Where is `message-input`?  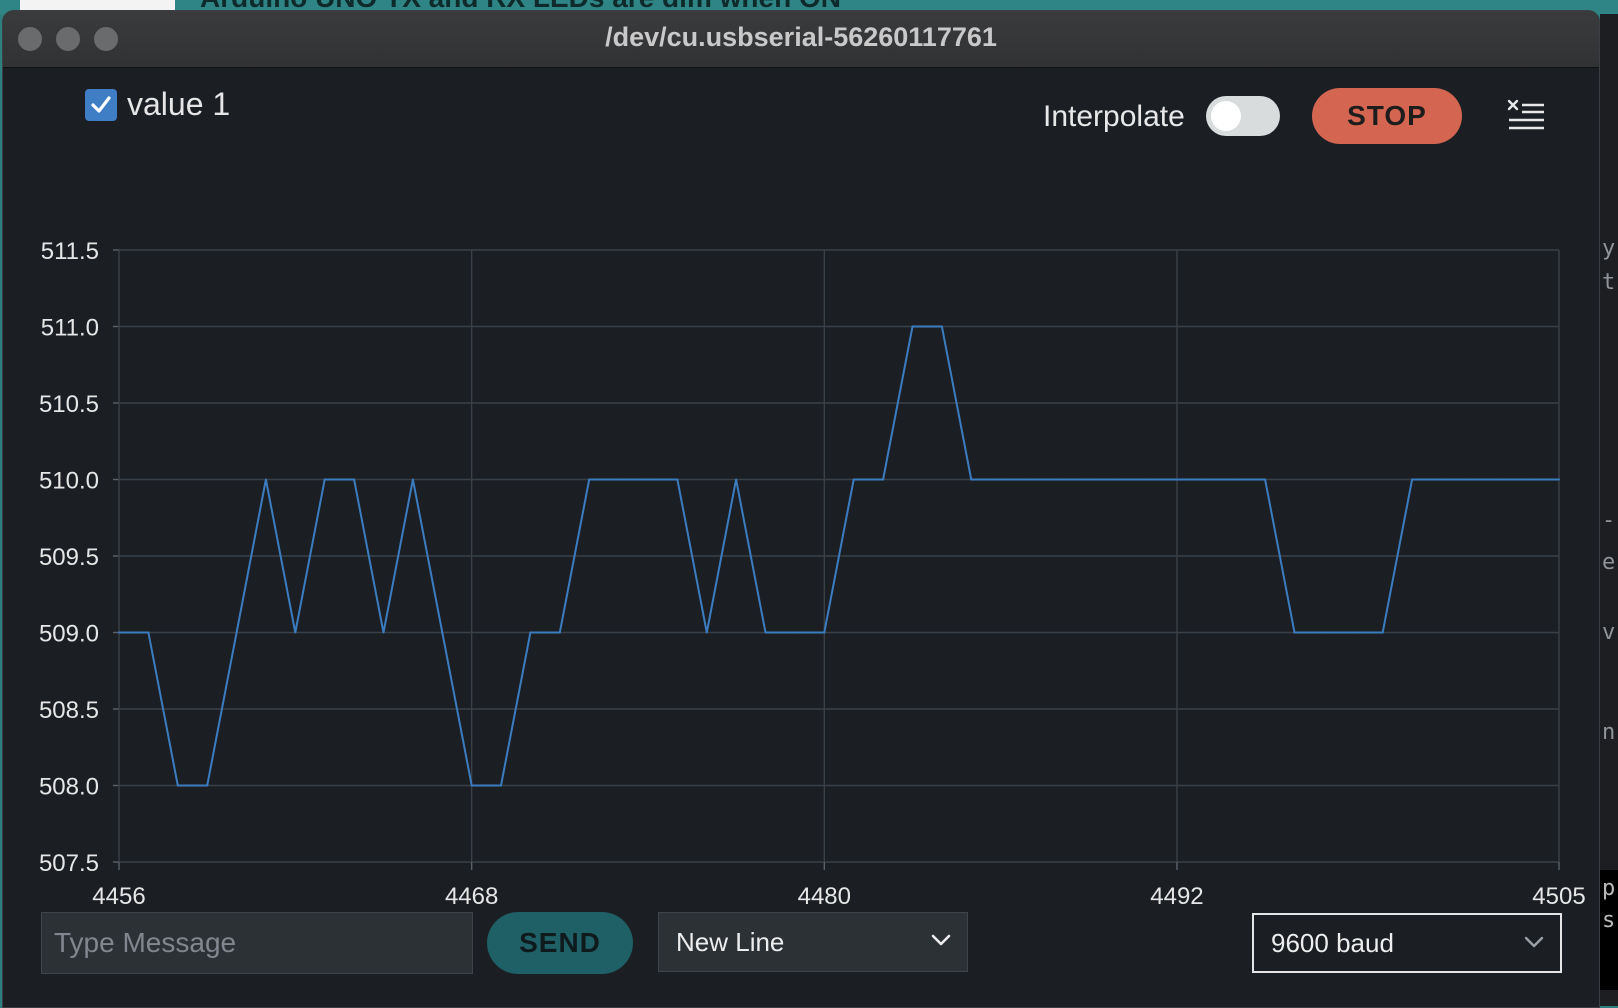 message-input is located at coordinates (257, 943).